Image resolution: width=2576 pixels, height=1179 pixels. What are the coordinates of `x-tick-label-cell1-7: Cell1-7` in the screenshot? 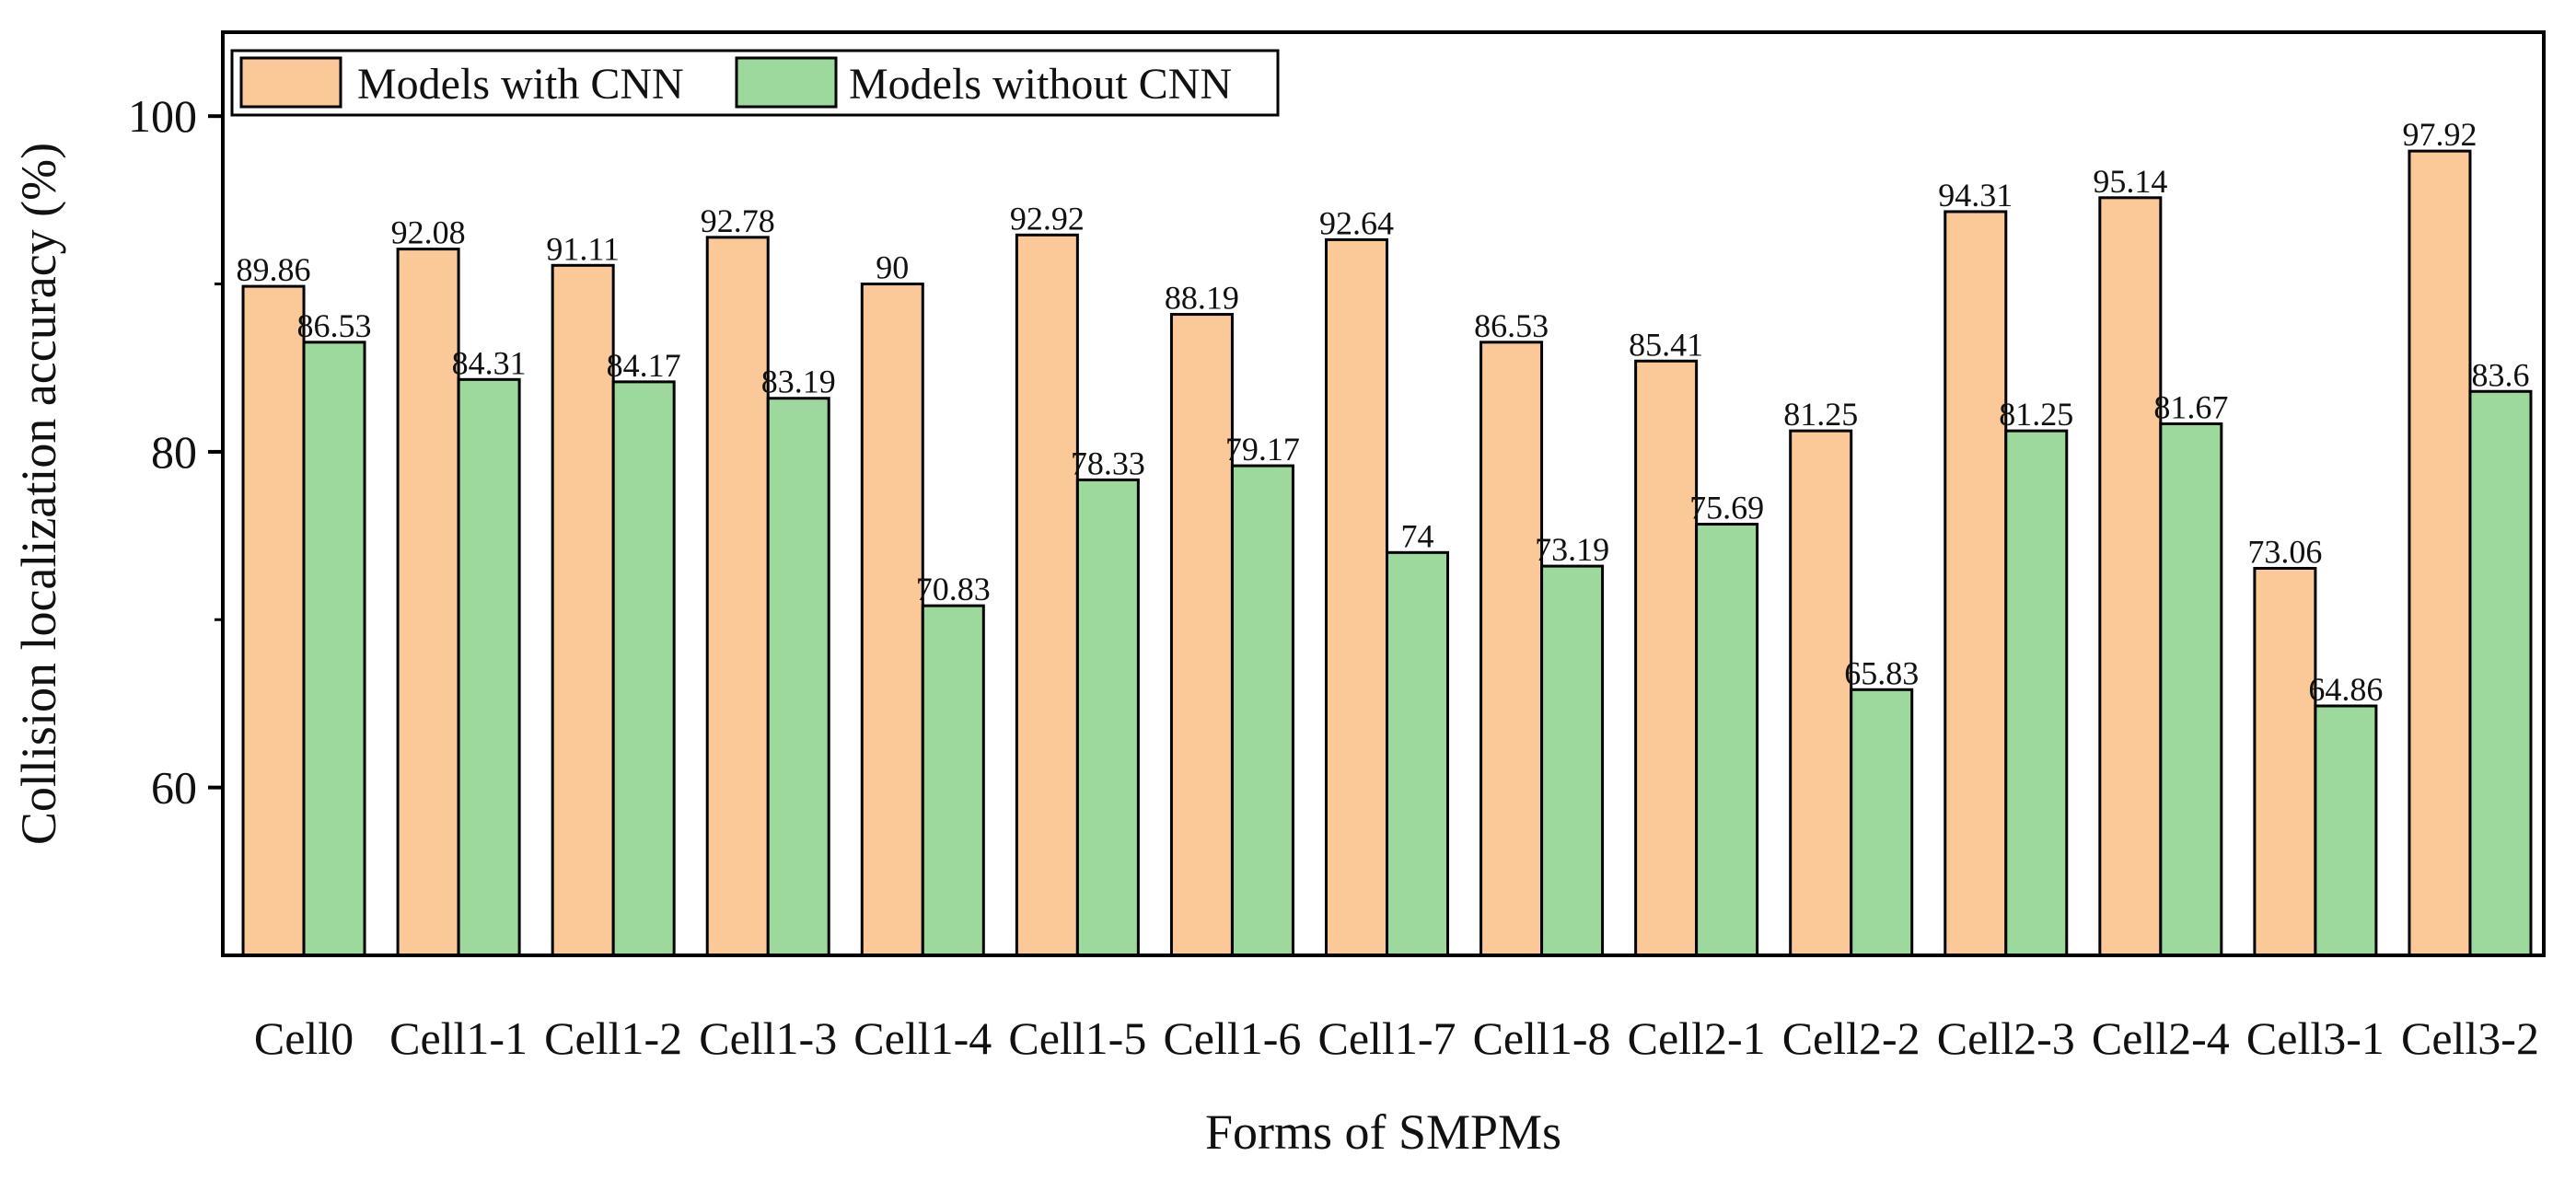 It's located at (1387, 1038).